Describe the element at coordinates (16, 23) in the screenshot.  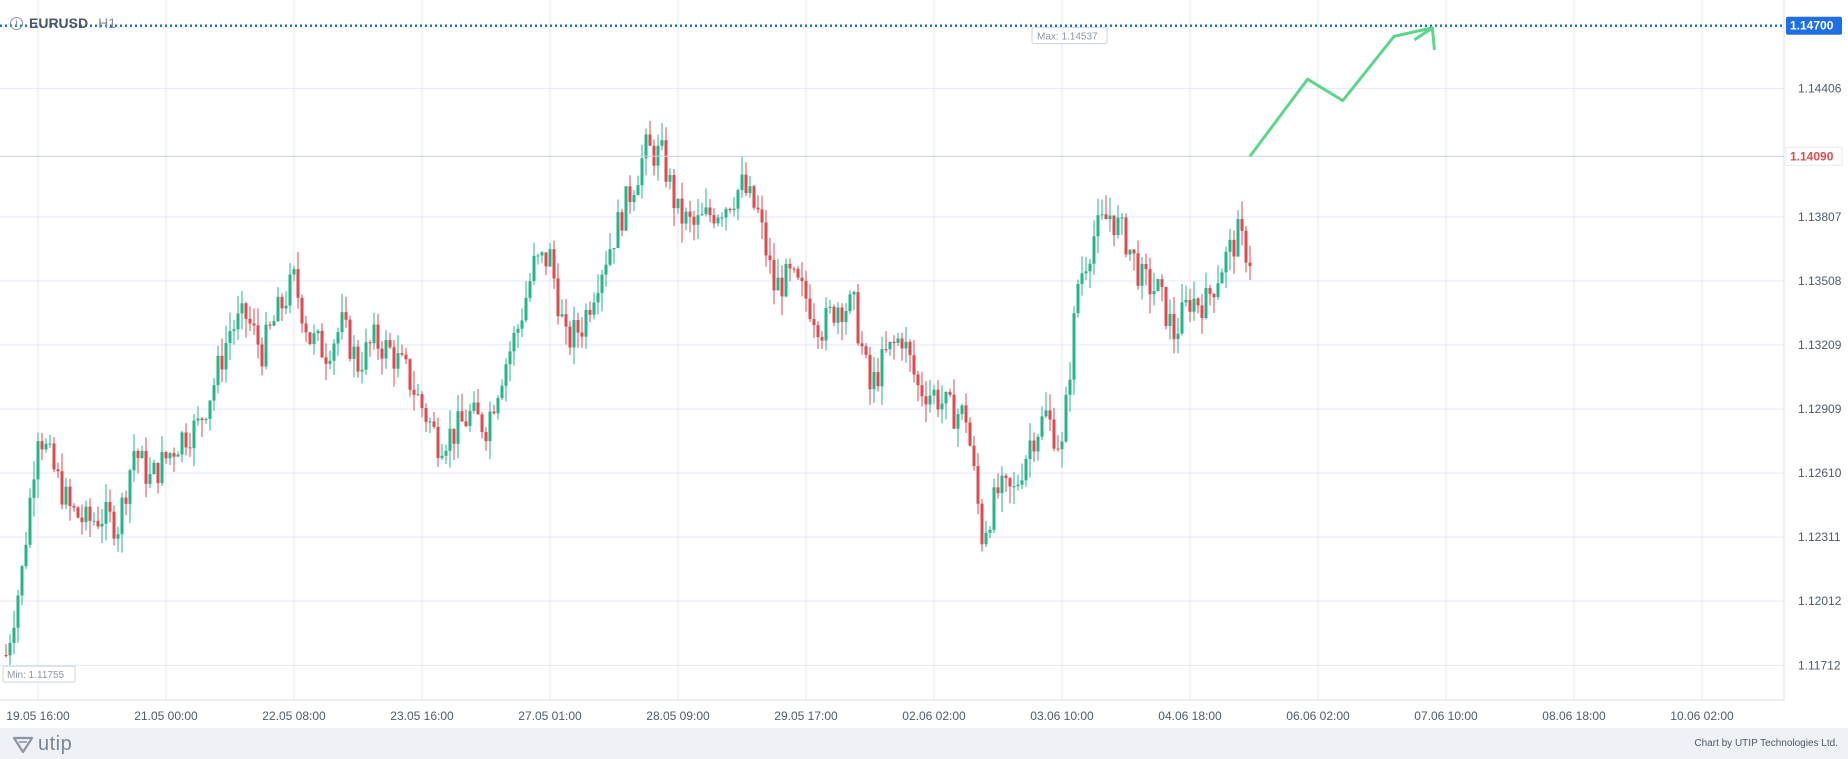
I see `info-icon: i` at that location.